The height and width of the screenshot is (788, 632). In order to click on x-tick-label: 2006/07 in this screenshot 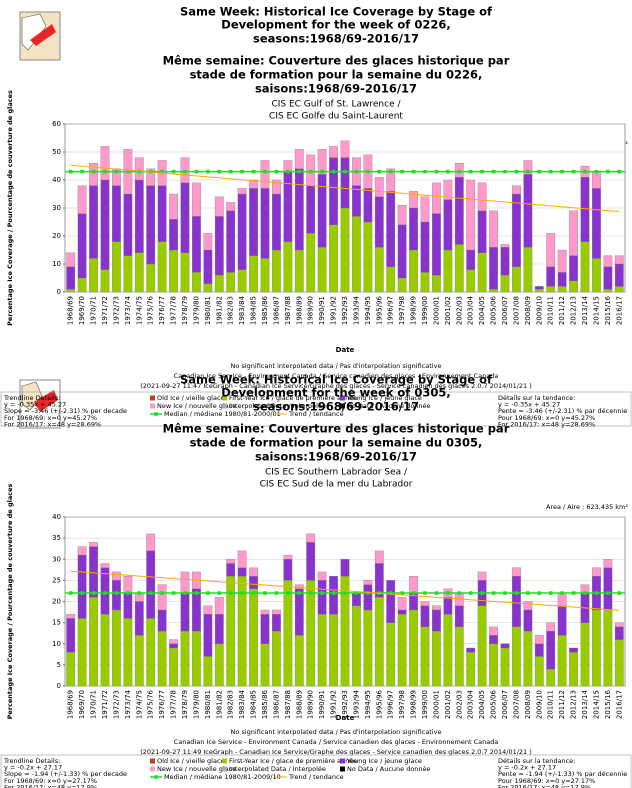, I will do `click(505, 704)`.